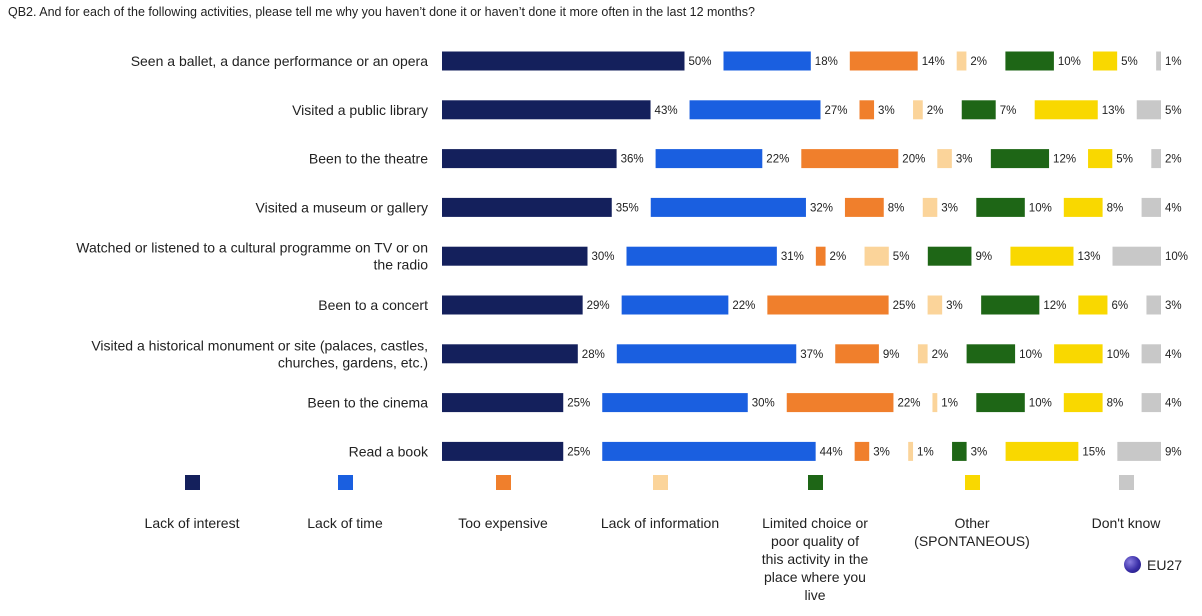 This screenshot has height=616, width=1202. Describe the element at coordinates (627, 208) in the screenshot. I see `value-label: 35%` at that location.